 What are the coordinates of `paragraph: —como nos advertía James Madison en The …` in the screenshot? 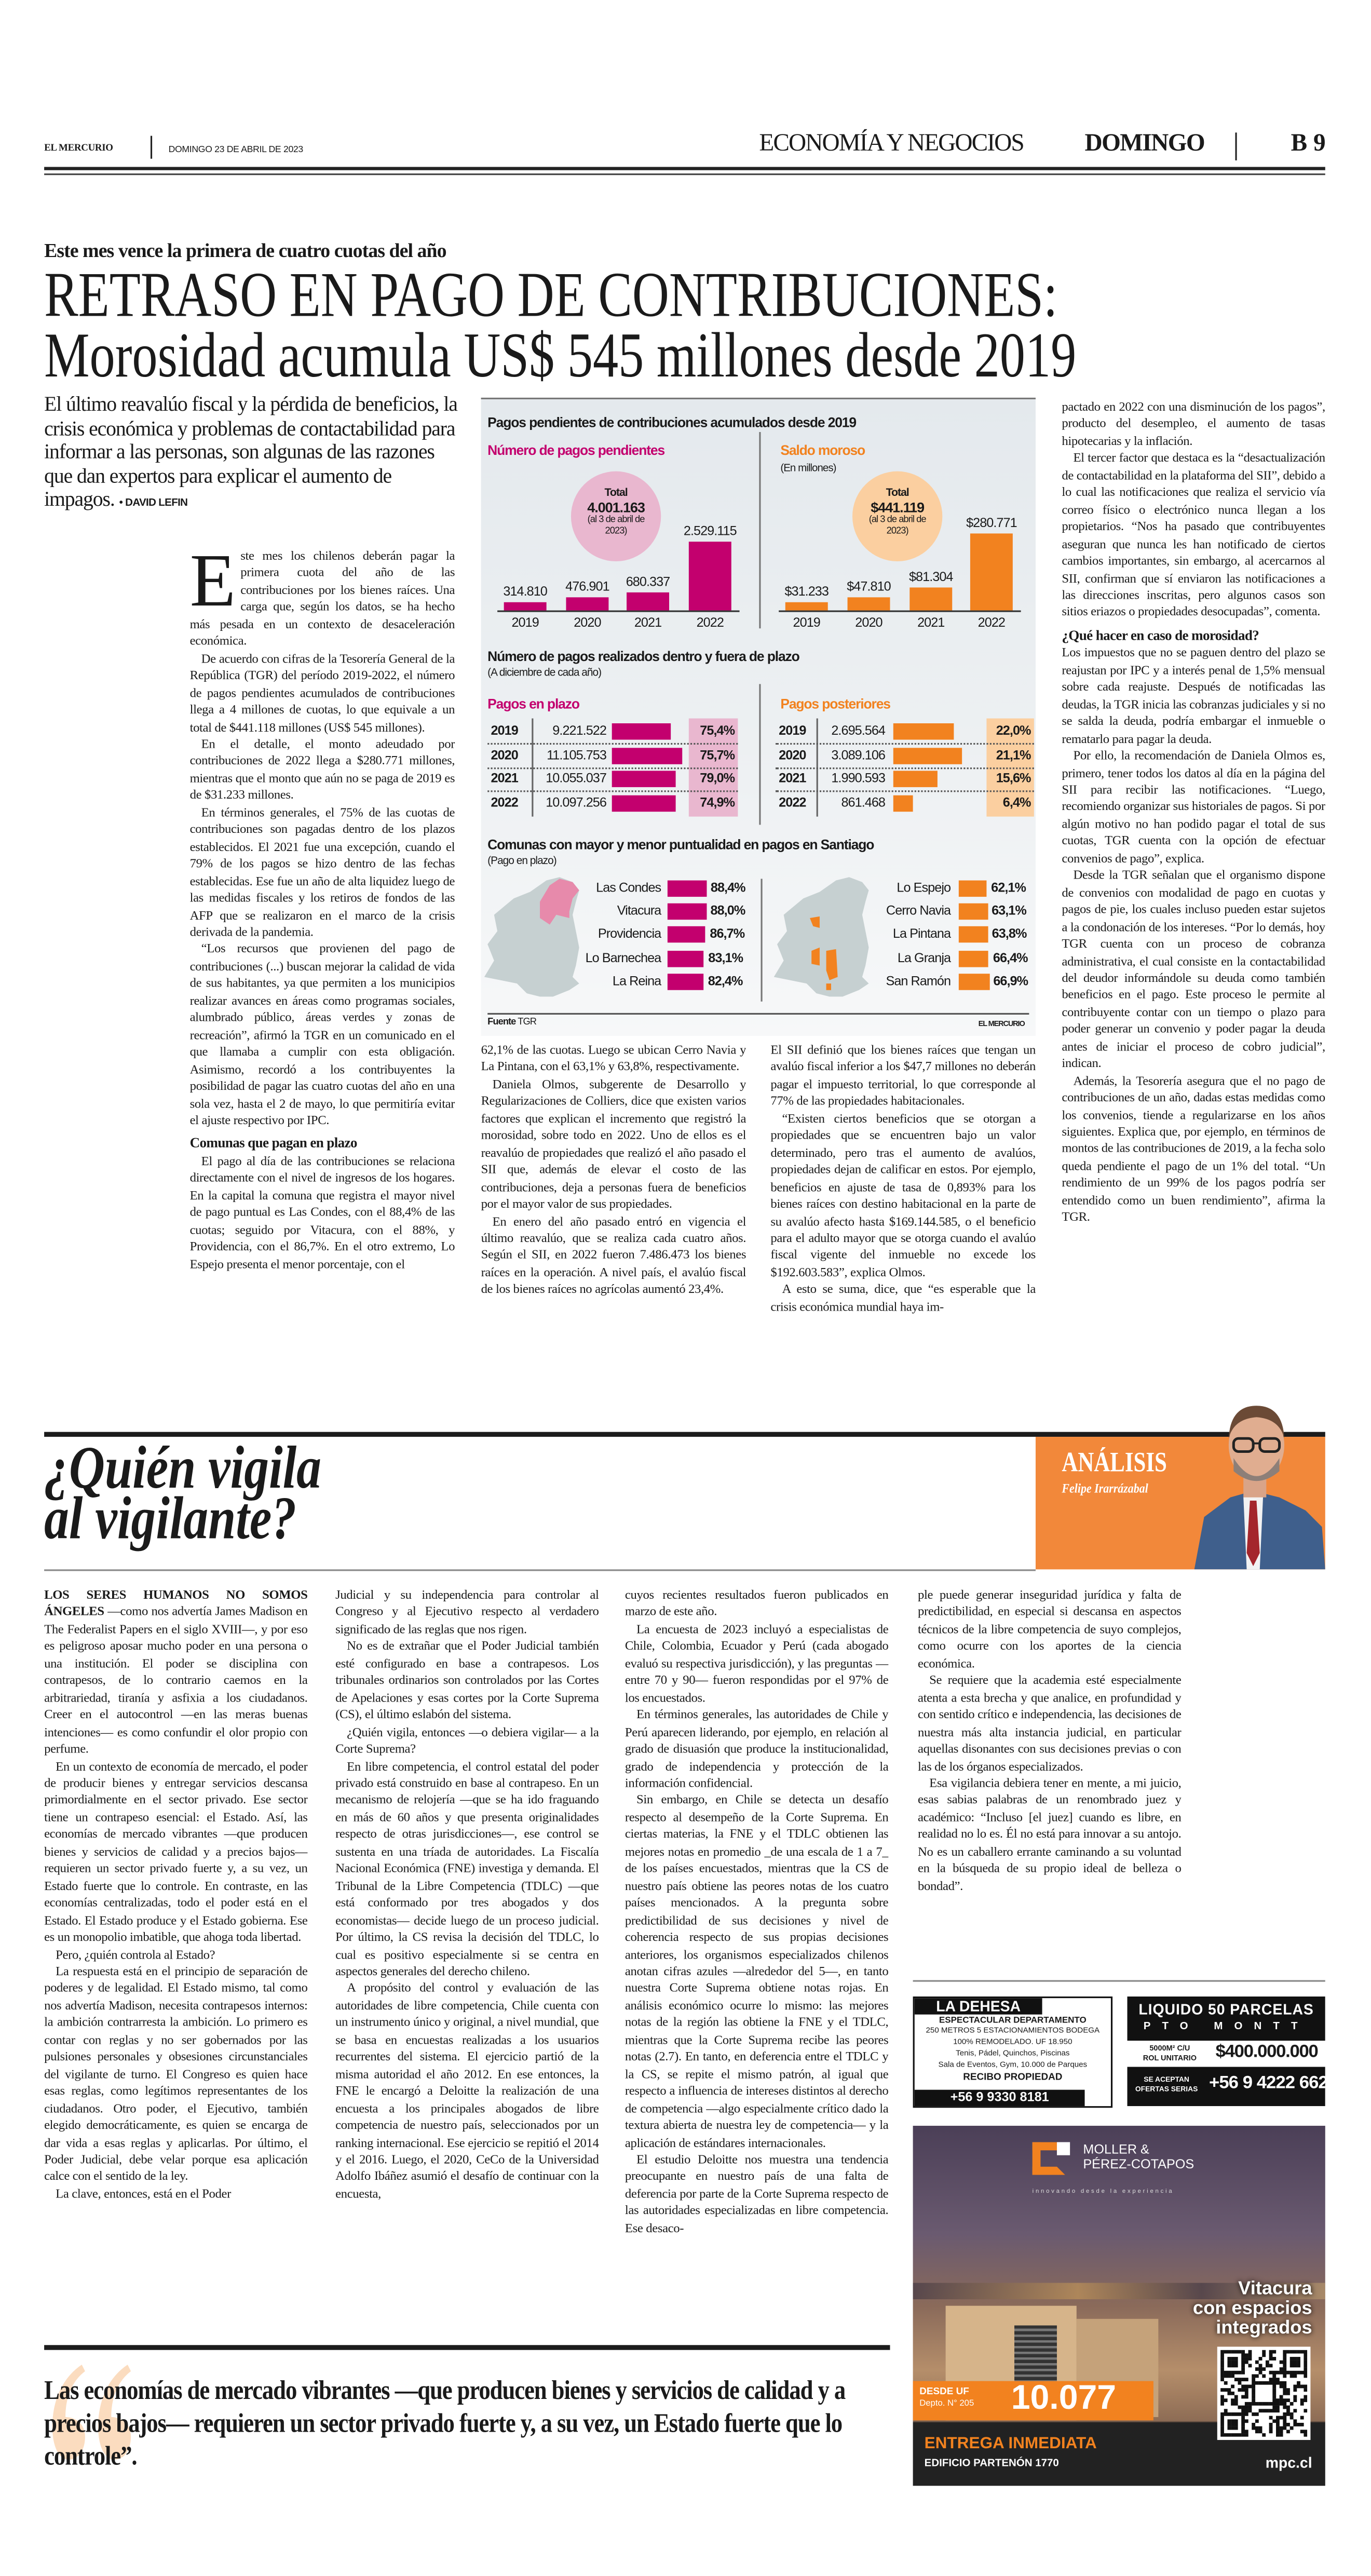 It's located at (176, 1680).